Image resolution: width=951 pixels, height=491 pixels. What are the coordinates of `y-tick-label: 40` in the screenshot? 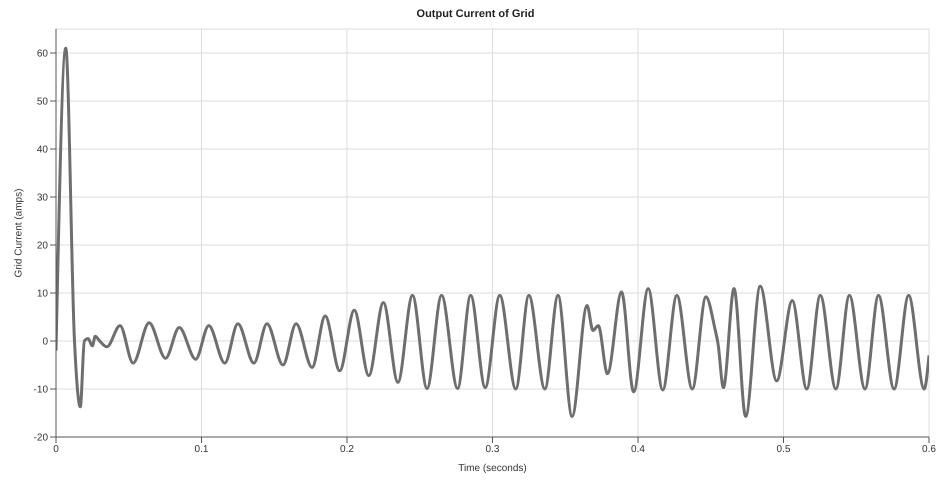 It's located at (42, 150).